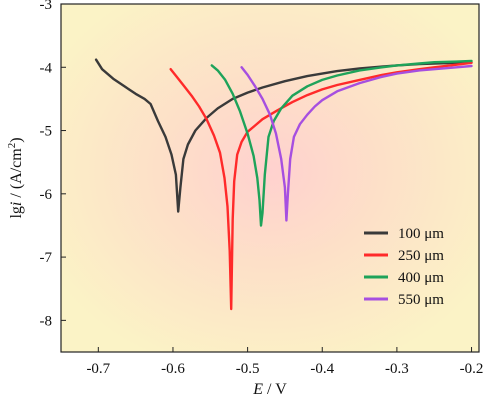  Describe the element at coordinates (16, 212) in the screenshot. I see `y-axis-prefix: lg` at that location.